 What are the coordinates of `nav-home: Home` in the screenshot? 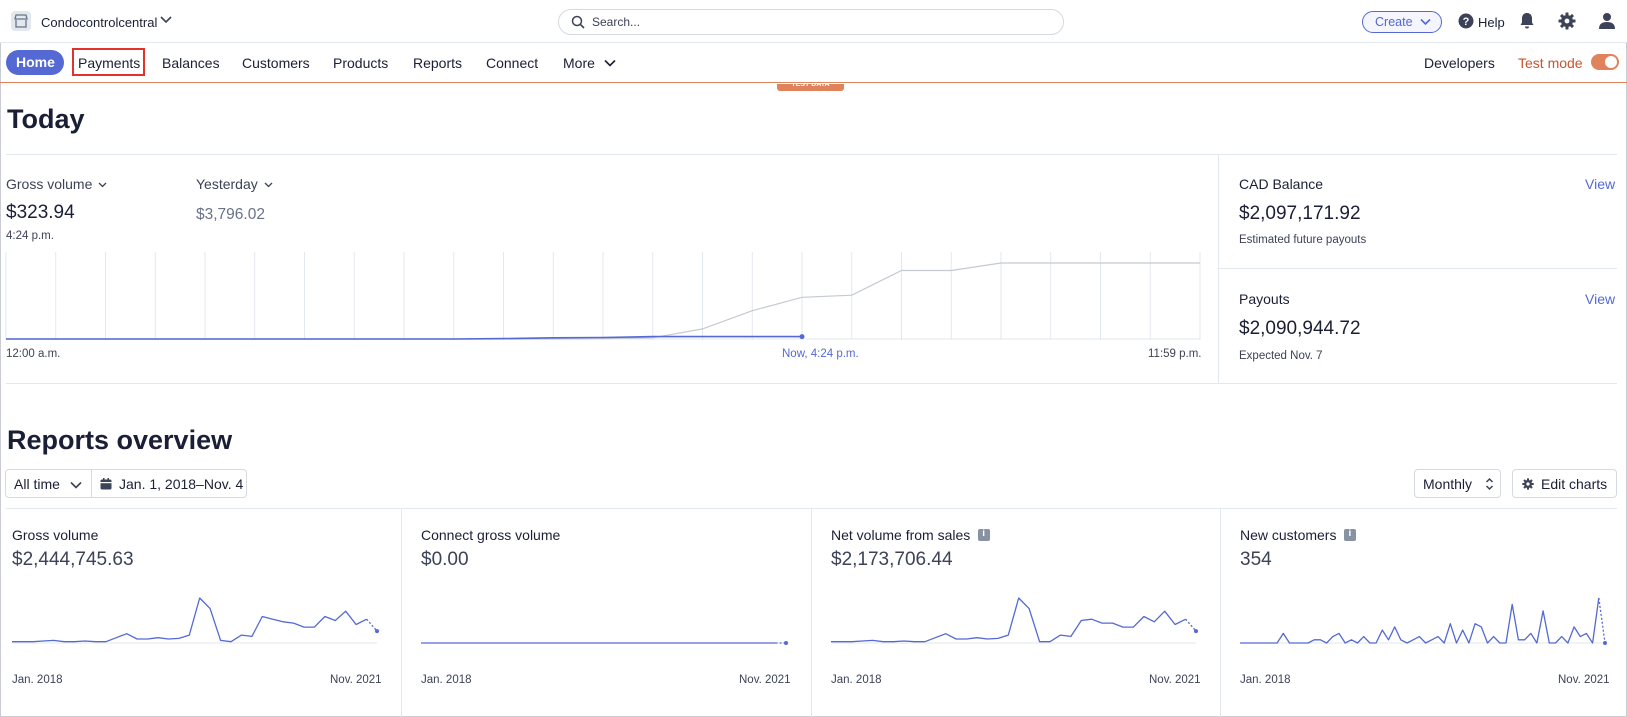 It's located at (35, 62).